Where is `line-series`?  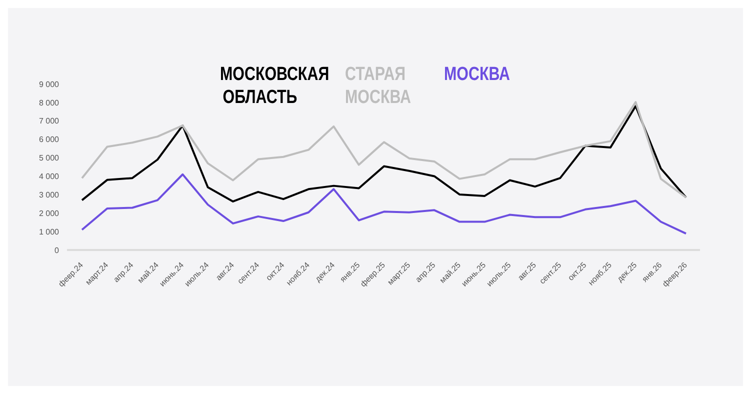 line-series is located at coordinates (384, 204).